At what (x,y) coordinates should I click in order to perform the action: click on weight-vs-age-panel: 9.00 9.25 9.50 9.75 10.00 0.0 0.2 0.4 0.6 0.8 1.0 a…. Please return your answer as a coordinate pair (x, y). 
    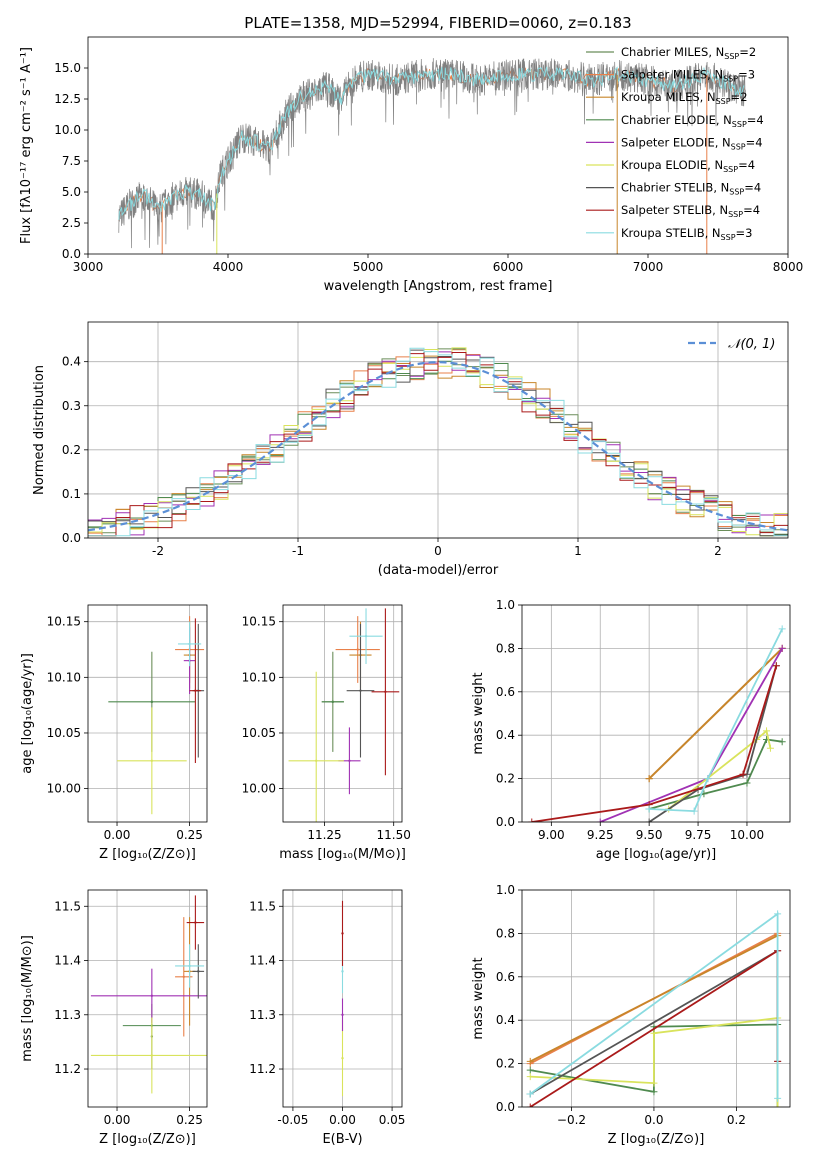
    Looking at the image, I should click on (631, 730).